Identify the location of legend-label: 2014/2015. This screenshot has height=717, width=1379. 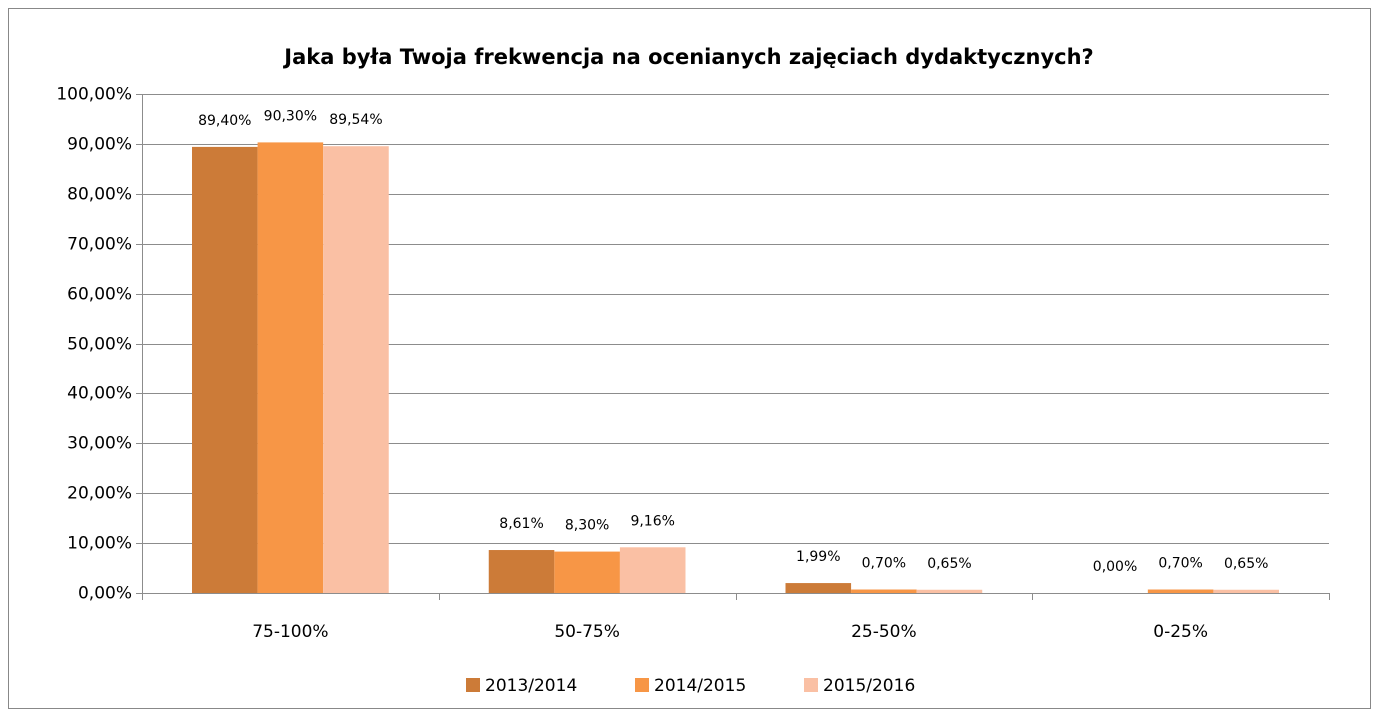
(700, 686).